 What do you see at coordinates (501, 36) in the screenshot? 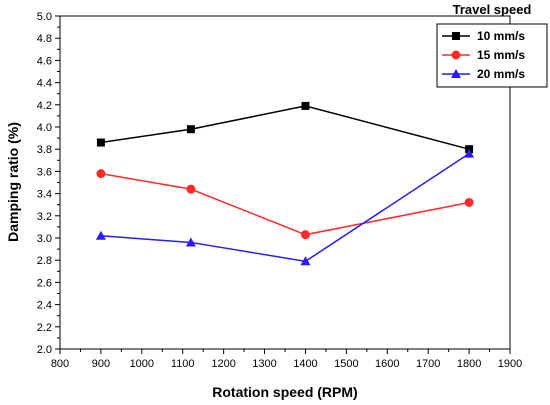
I see `legend-label: 10 mm/s` at bounding box center [501, 36].